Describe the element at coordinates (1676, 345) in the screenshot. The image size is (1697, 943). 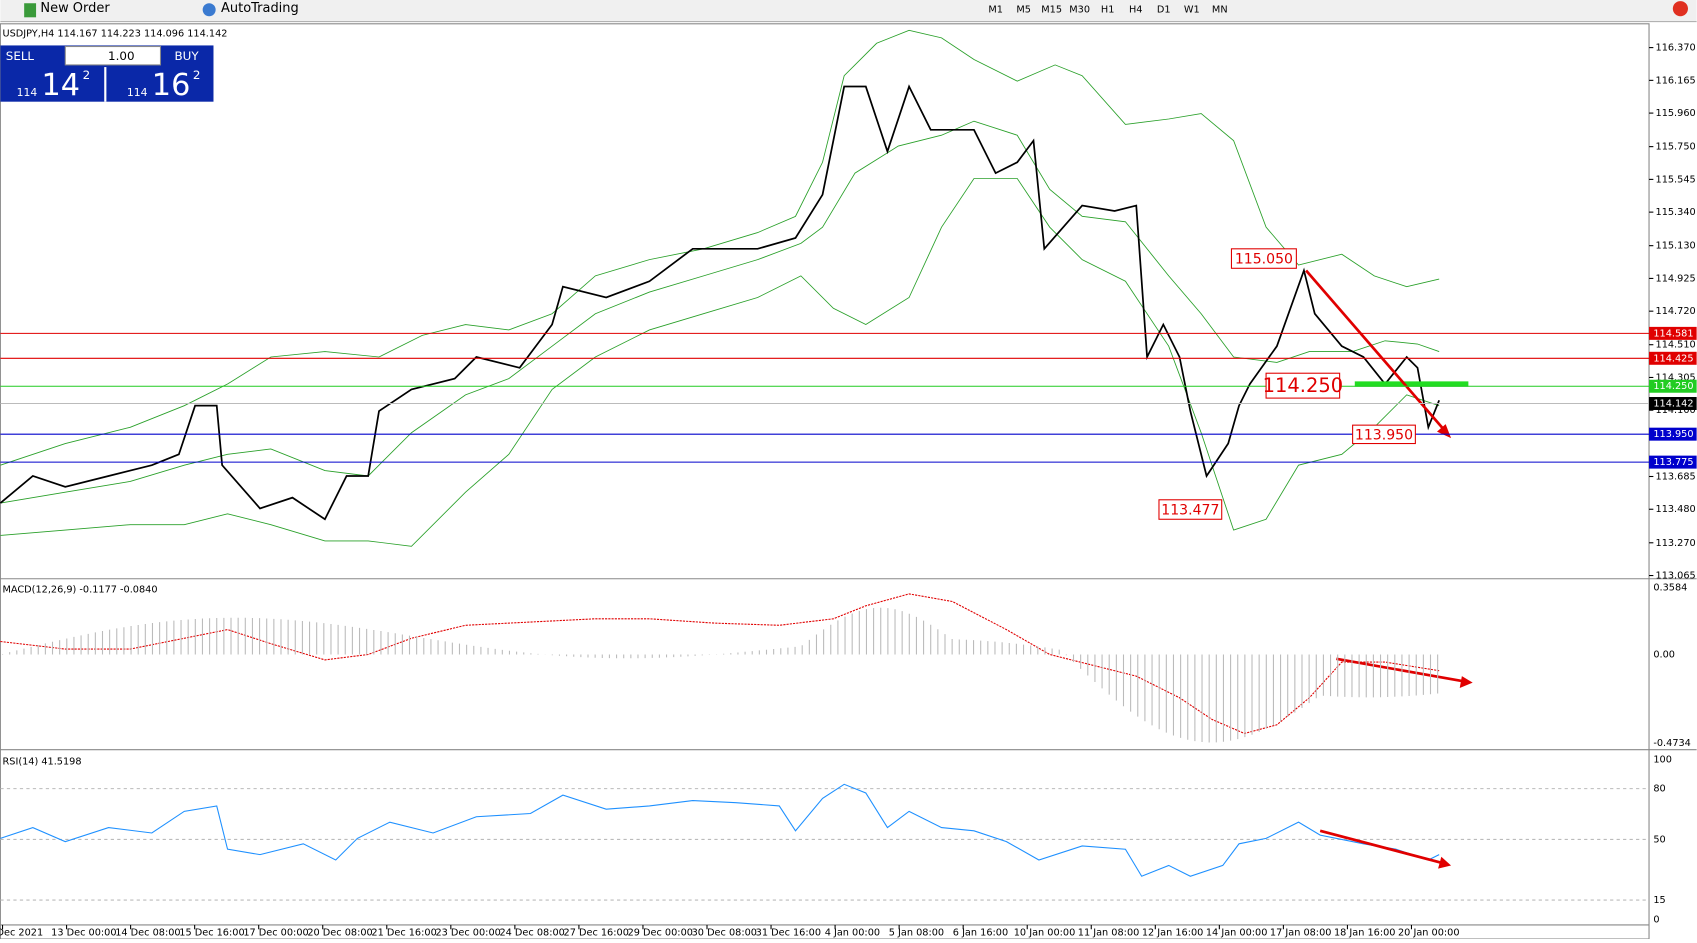
I see `price-tick-label: 114.510` at that location.